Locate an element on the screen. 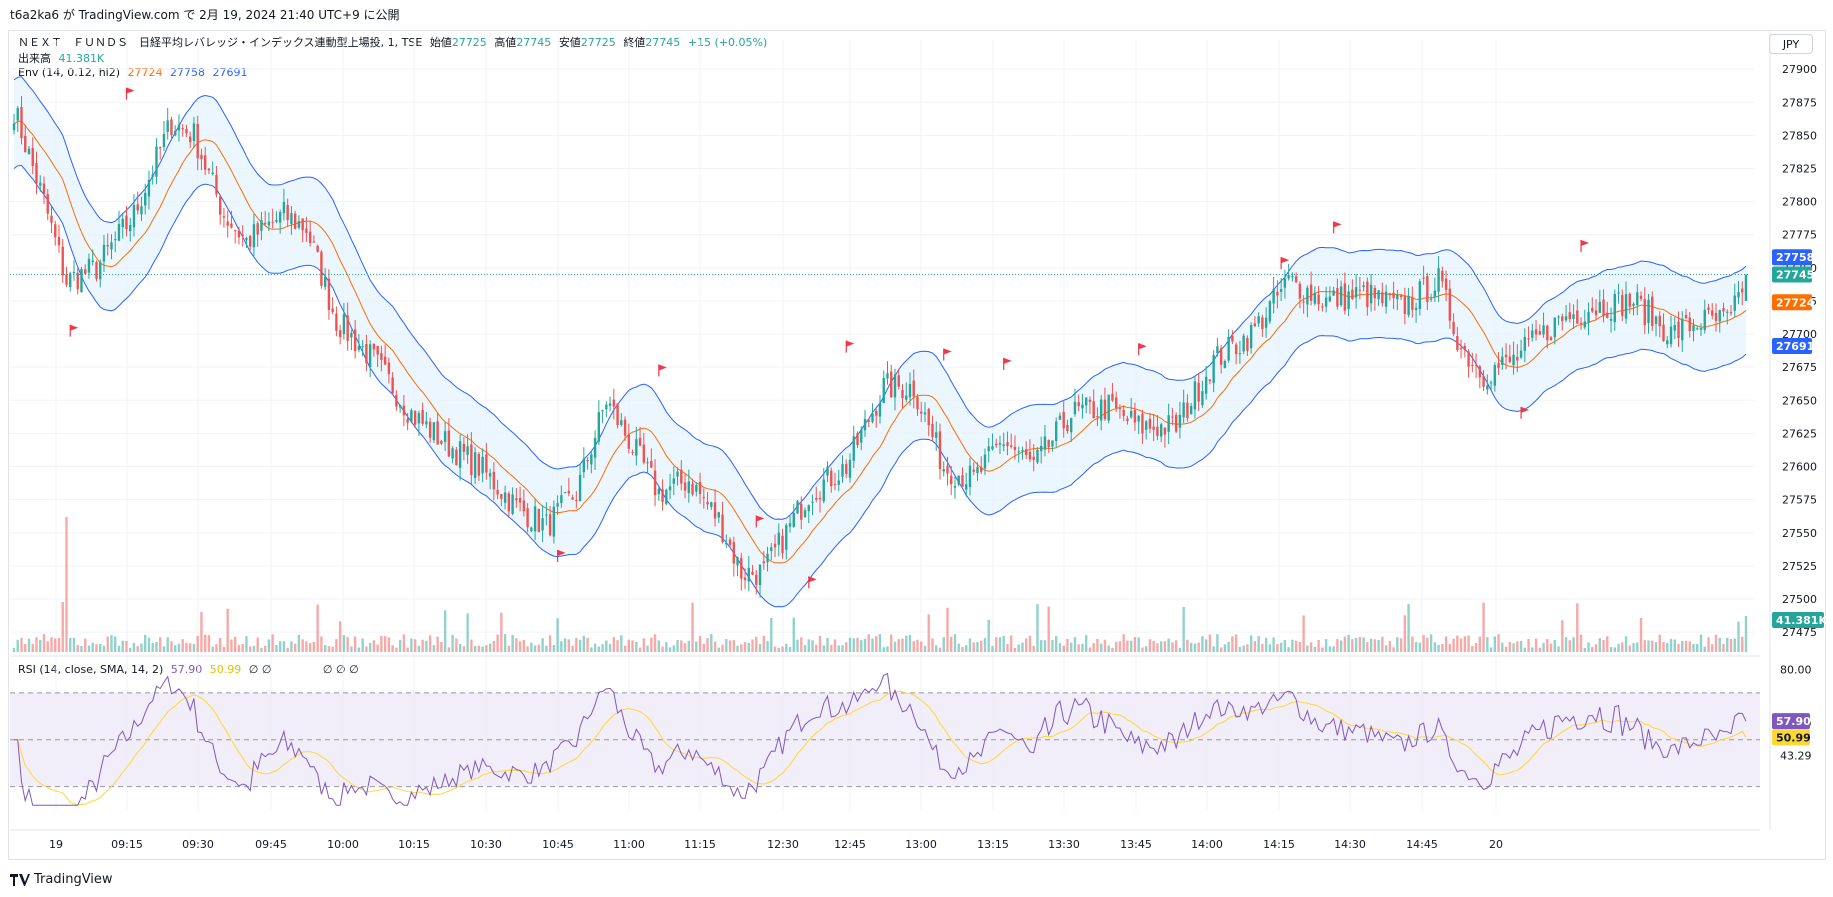 The width and height of the screenshot is (1833, 897). rsi-tick-label: 80.00 is located at coordinates (1796, 669).